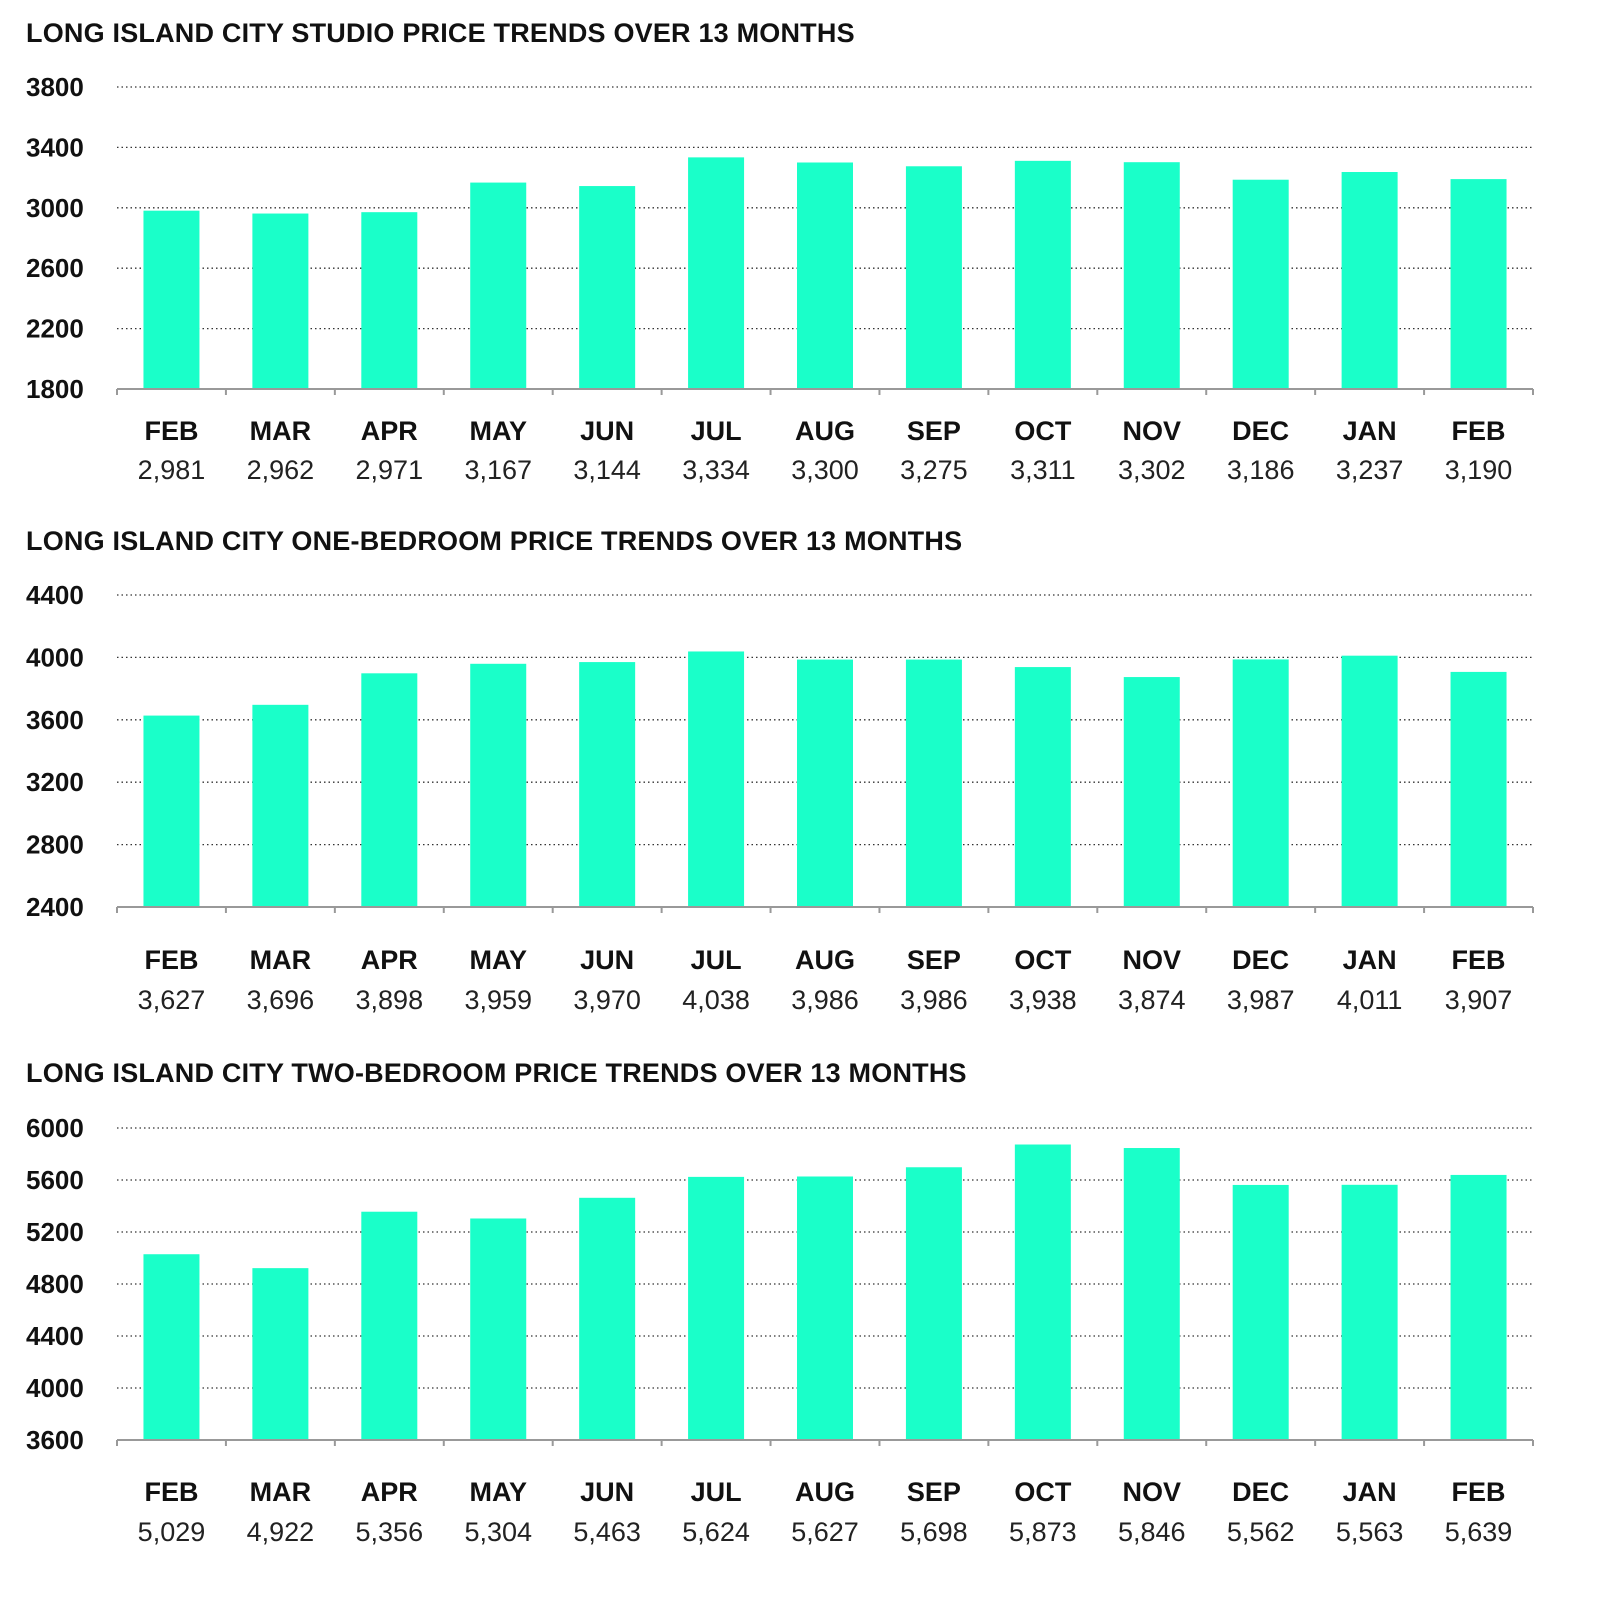 The height and width of the screenshot is (1616, 1600). What do you see at coordinates (55, 782) in the screenshot?
I see `y-tick-label: 3200` at bounding box center [55, 782].